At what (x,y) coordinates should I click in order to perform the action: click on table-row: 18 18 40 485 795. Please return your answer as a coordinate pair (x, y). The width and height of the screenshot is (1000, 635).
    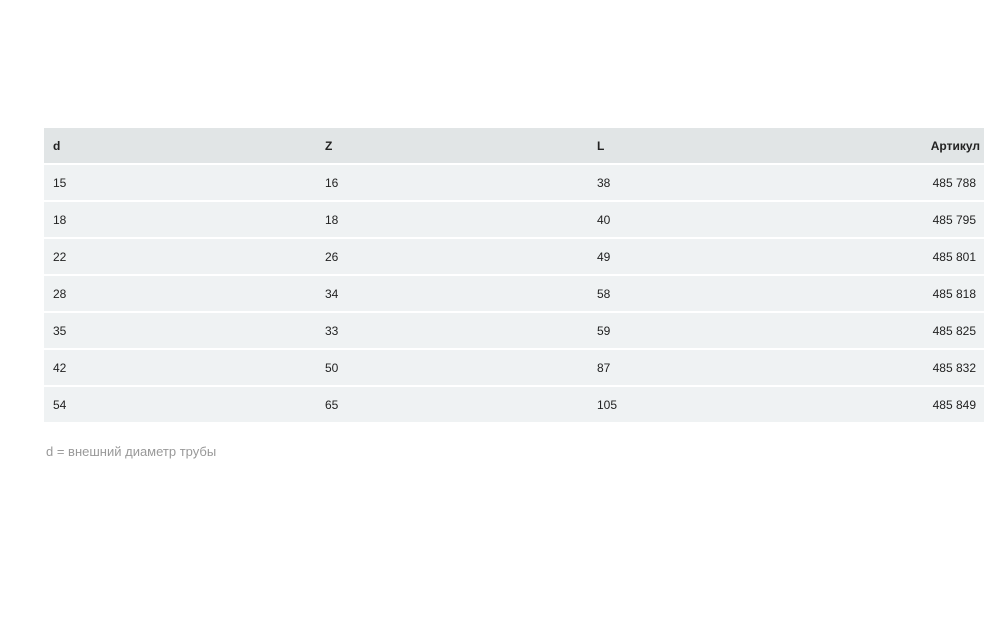
    Looking at the image, I should click on (514, 220).